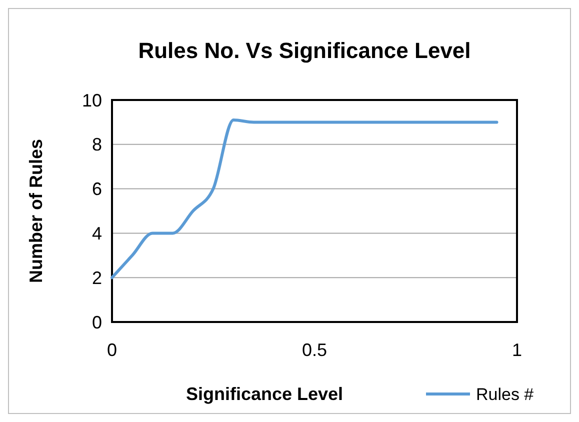  What do you see at coordinates (505, 394) in the screenshot?
I see `legend-label: Rules #` at bounding box center [505, 394].